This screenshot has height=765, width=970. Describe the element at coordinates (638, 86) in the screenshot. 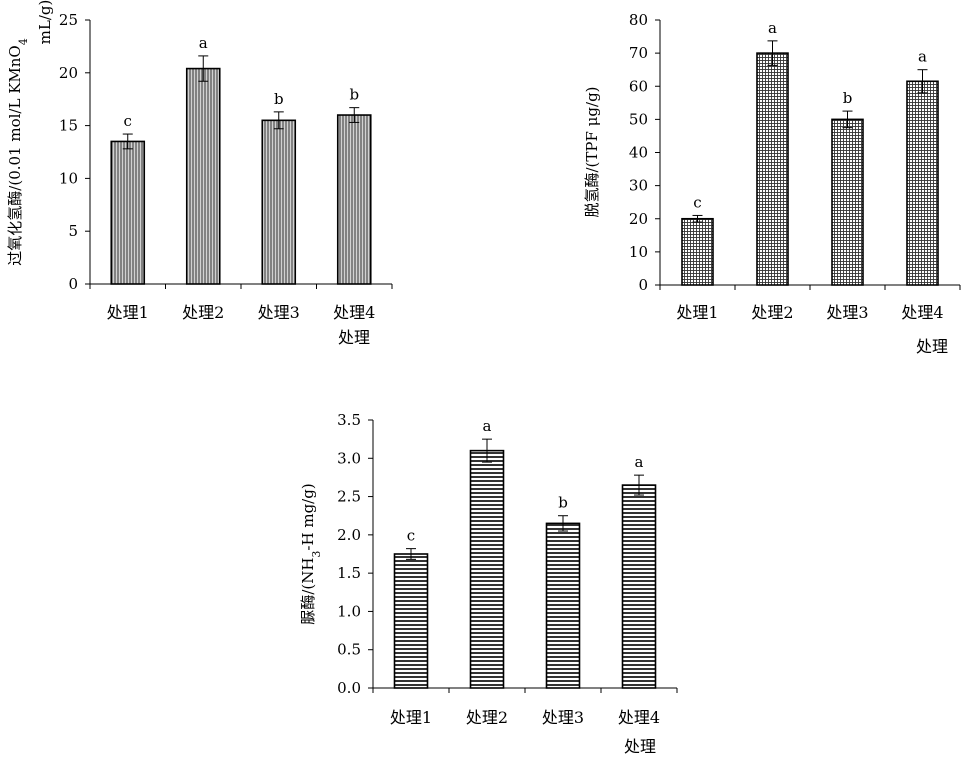

I see `y-tick-label: 60` at that location.